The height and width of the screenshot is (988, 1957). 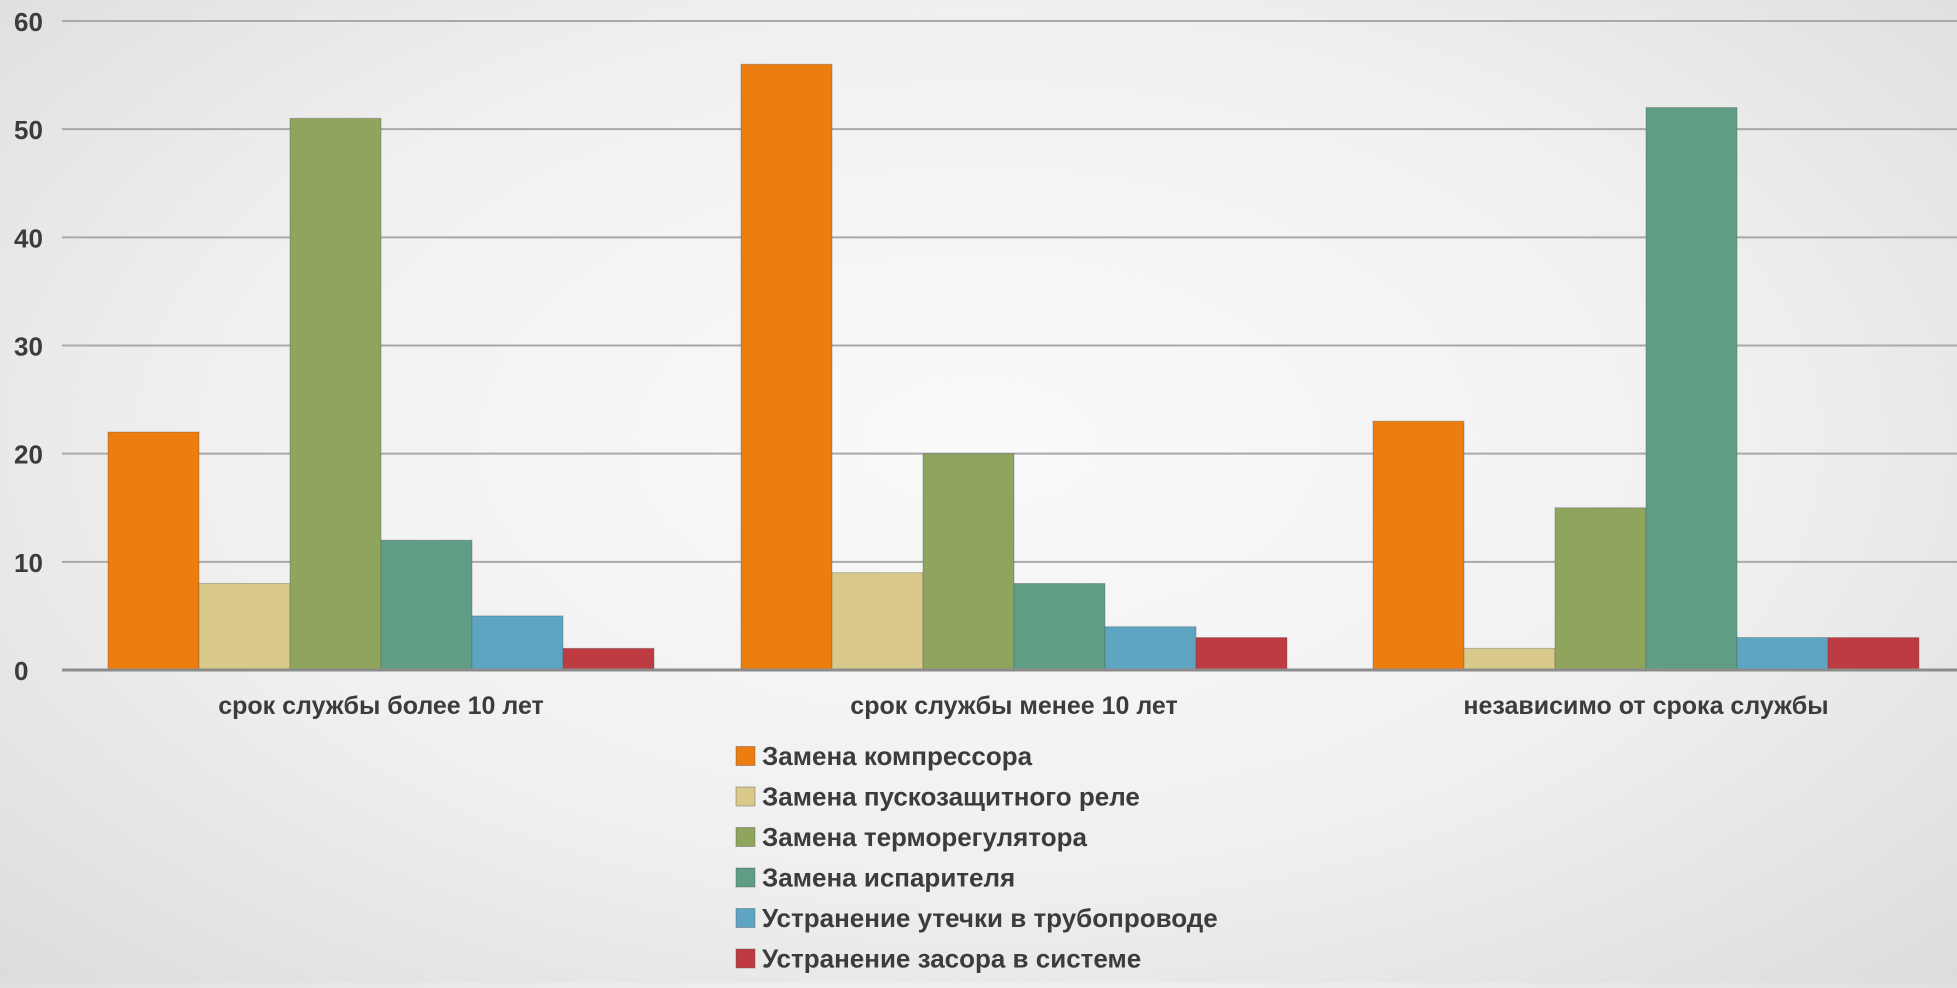 I want to click on legend-label: Замена испарителя, so click(x=888, y=878).